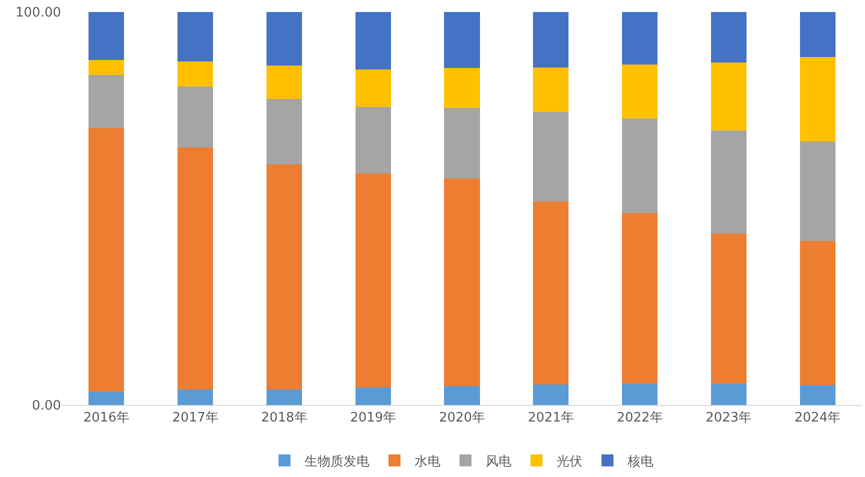 This screenshot has height=477, width=865. What do you see at coordinates (38, 13) in the screenshot?
I see `y-tick-label: 100.00` at bounding box center [38, 13].